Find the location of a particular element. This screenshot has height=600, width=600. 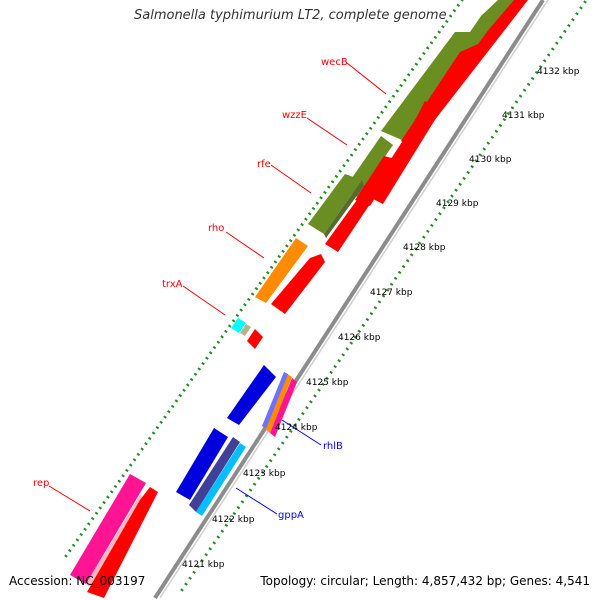

cds-rfe is located at coordinates (335, 204).